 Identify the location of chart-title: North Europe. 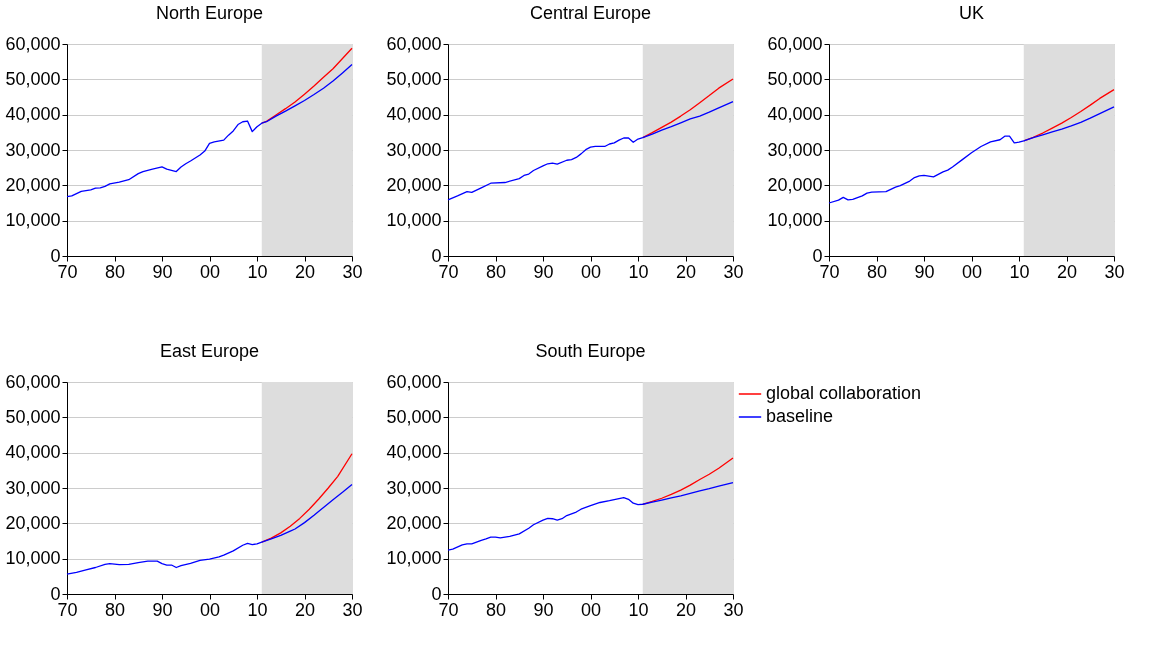
(209, 13).